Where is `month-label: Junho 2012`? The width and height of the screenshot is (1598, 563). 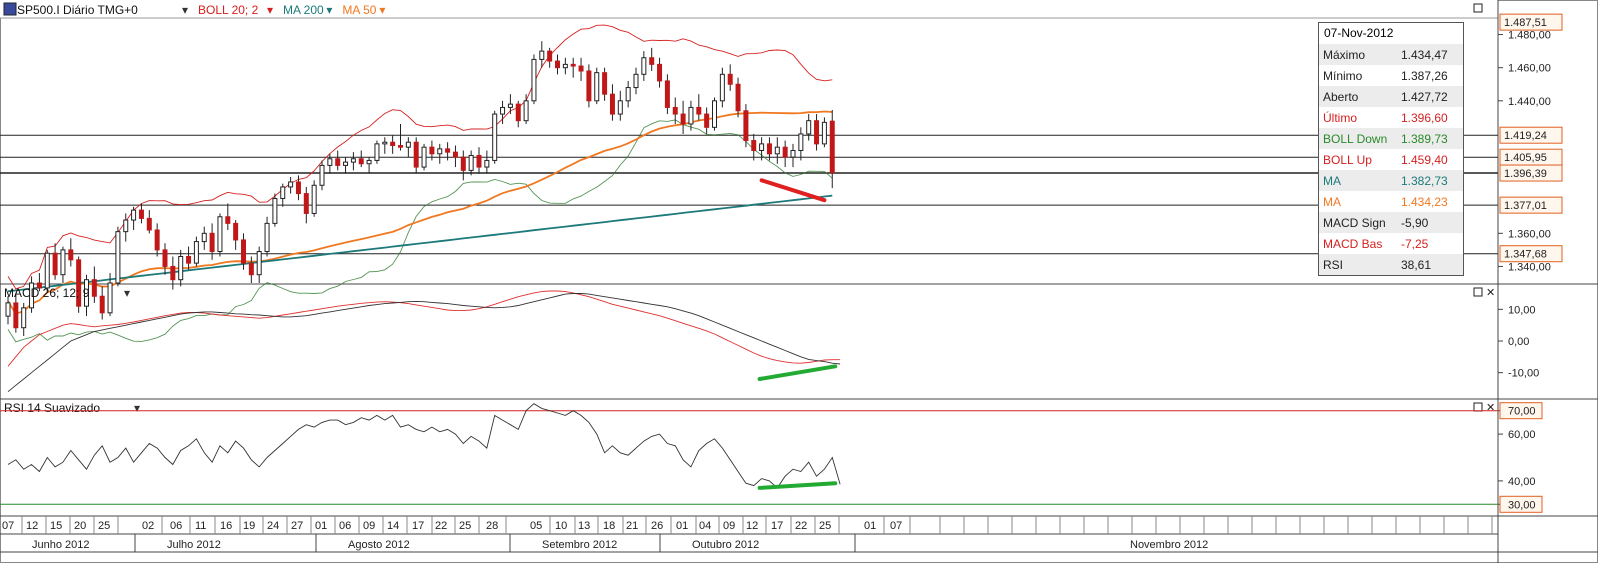 month-label: Junho 2012 is located at coordinates (61, 545).